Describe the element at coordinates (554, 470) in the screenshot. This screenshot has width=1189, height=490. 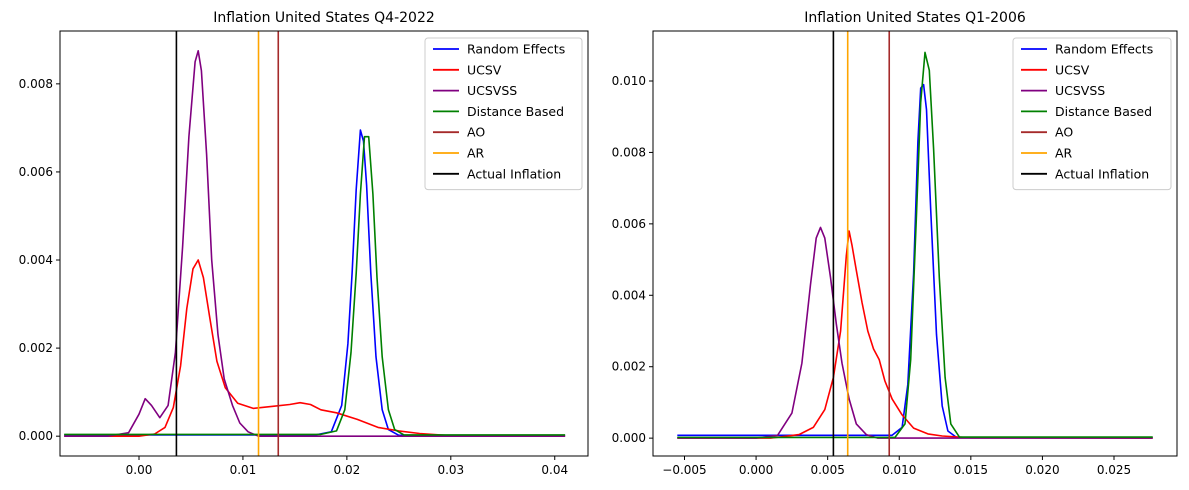
I see `x-tick-label: 0.04` at that location.